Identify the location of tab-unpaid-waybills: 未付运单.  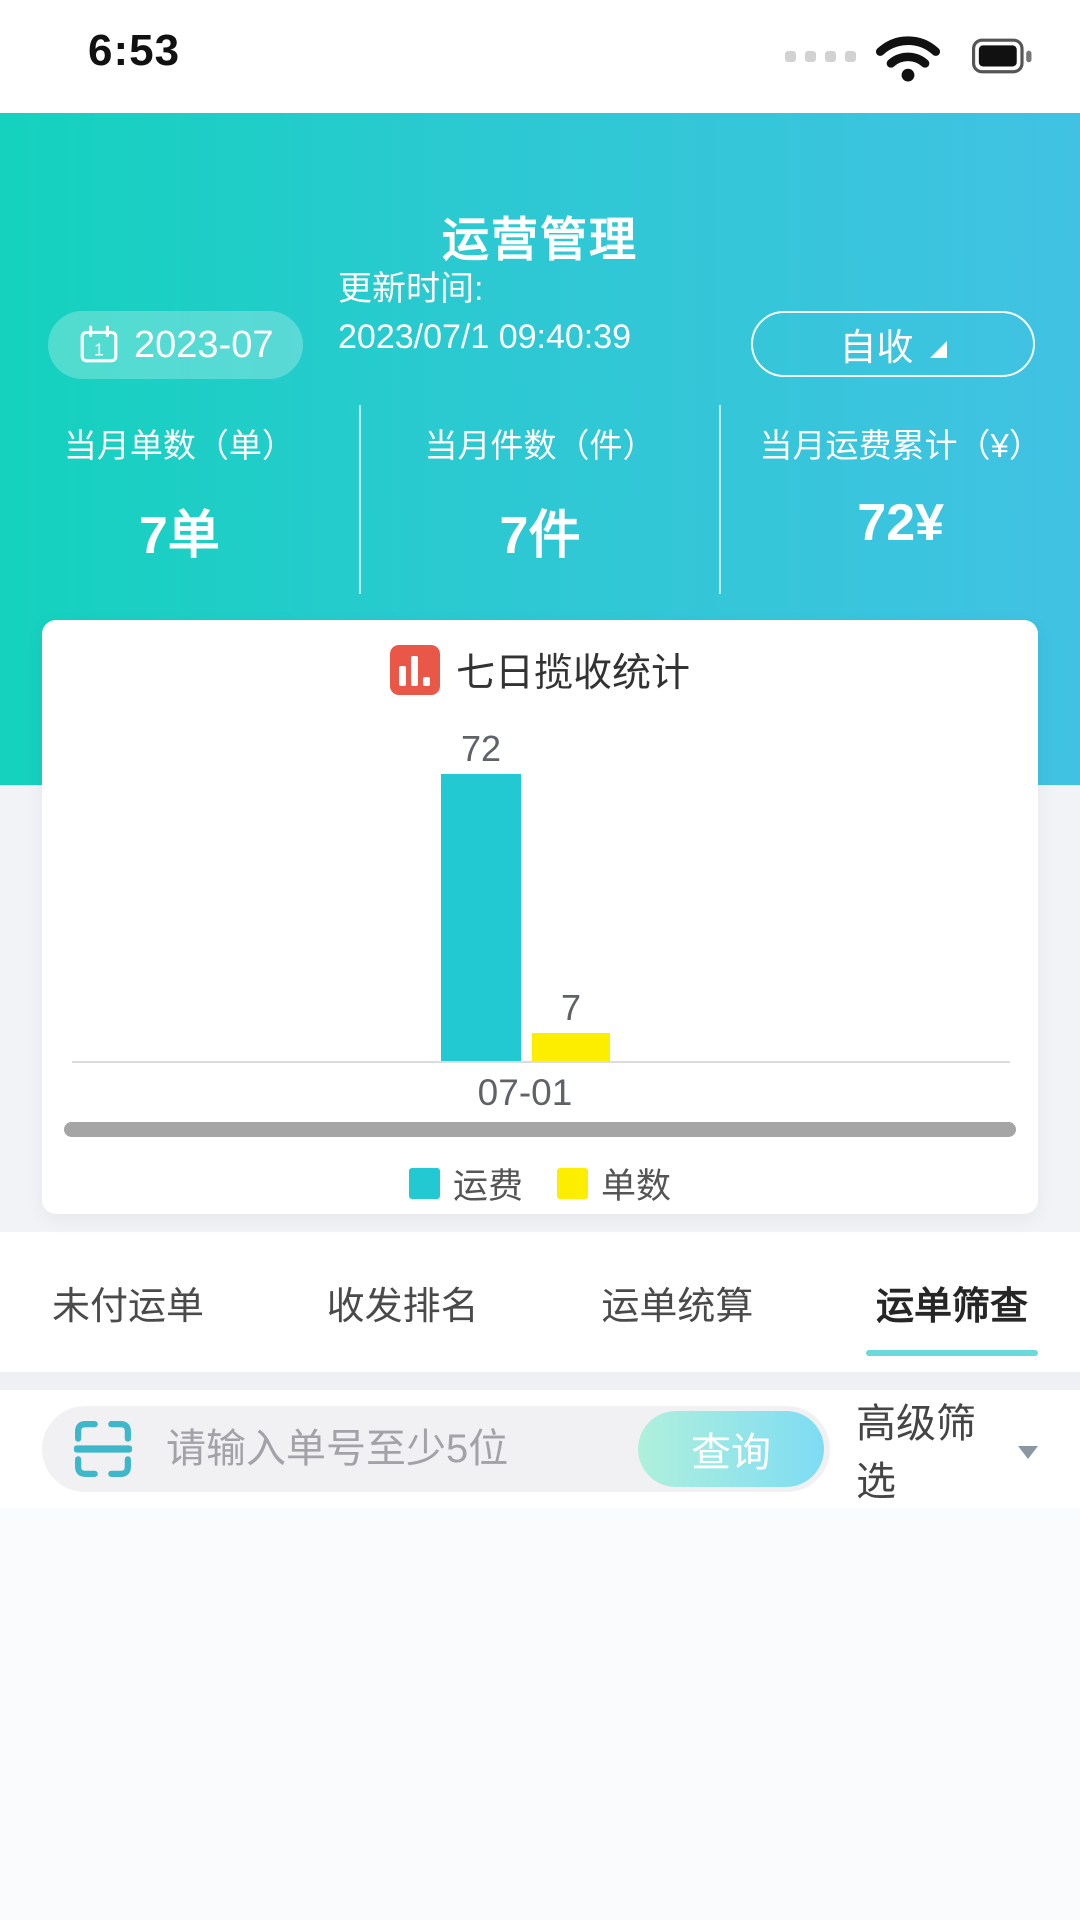
(128, 1306).